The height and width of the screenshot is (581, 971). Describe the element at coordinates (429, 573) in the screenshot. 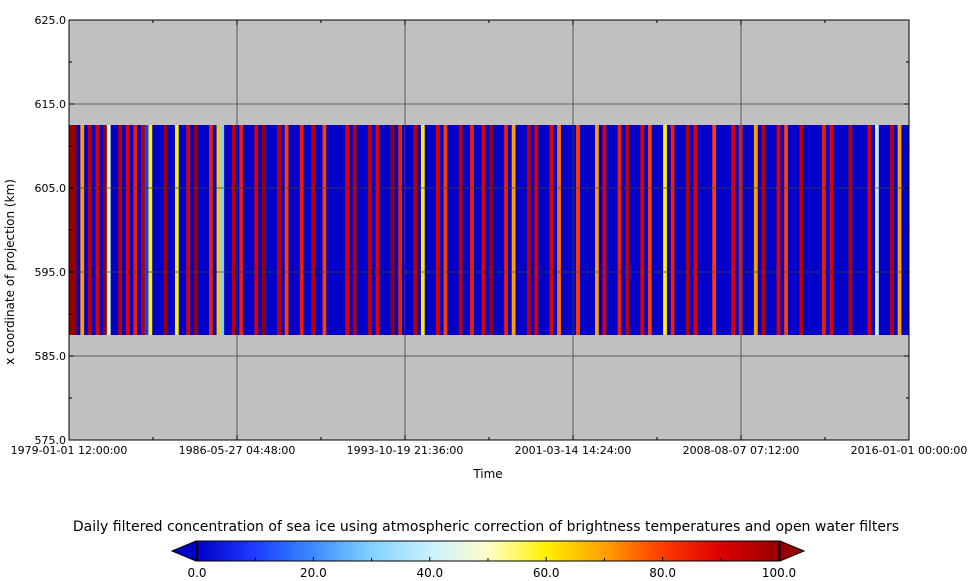

I see `colorbar-tick-label: 40.0` at that location.